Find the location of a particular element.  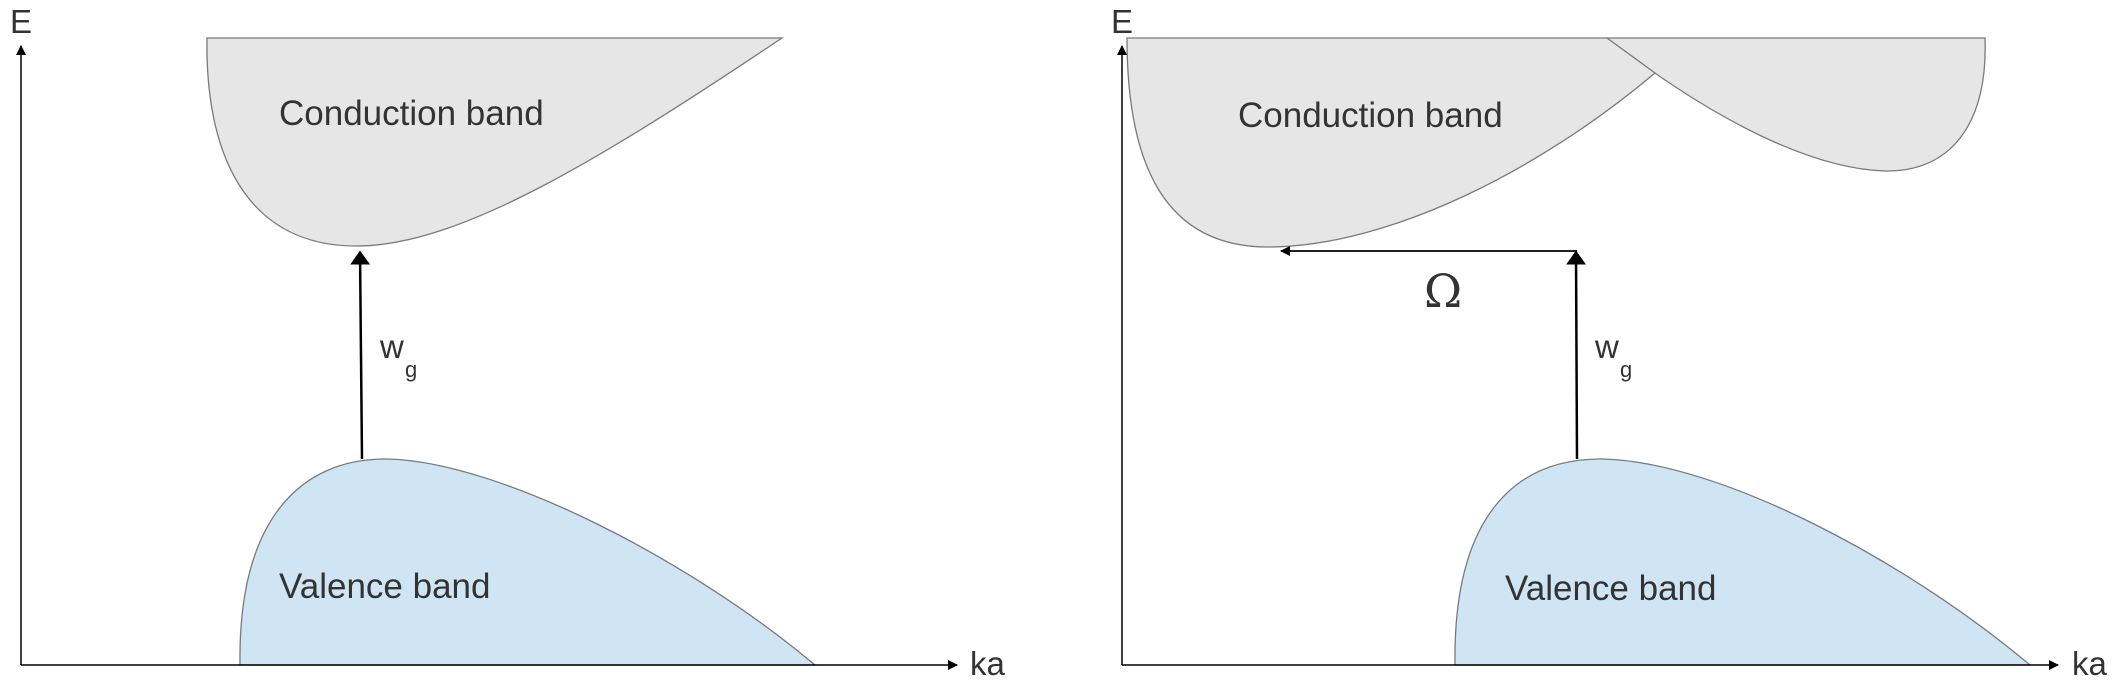

conduction-band-region-secondary is located at coordinates (1795, 104).